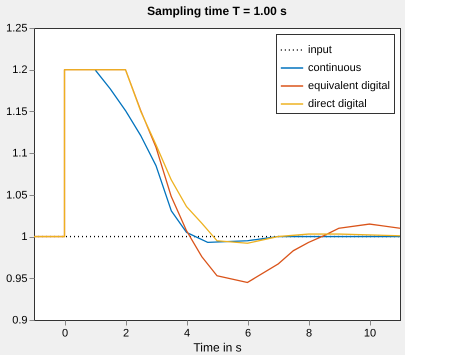 Image resolution: width=474 pixels, height=355 pixels. I want to click on y-tick-label: 1.05, so click(17, 195).